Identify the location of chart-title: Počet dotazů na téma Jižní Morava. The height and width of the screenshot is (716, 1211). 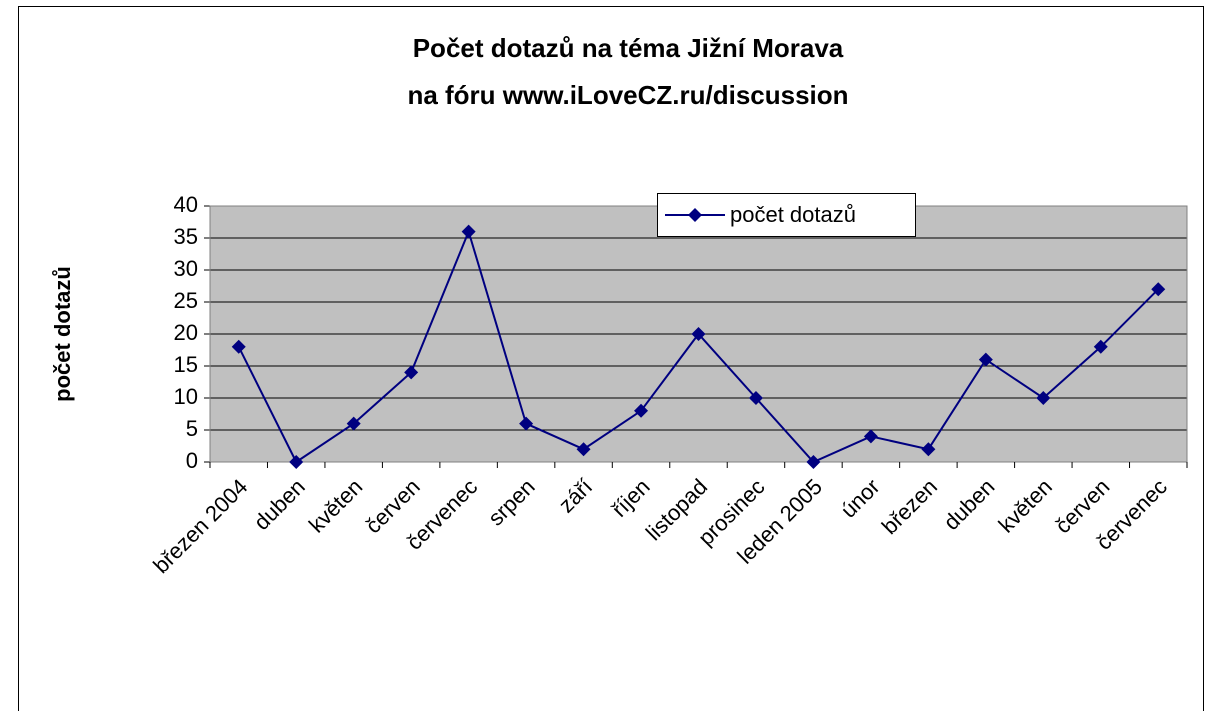
(628, 48).